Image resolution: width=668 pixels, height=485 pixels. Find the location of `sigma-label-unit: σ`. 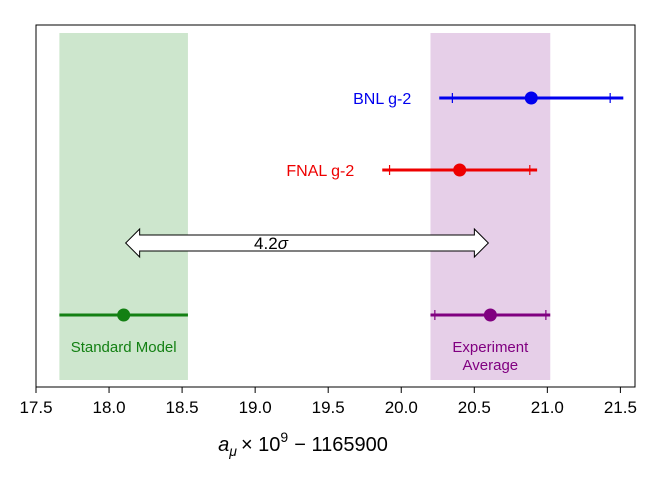

sigma-label-unit: σ is located at coordinates (283, 243).